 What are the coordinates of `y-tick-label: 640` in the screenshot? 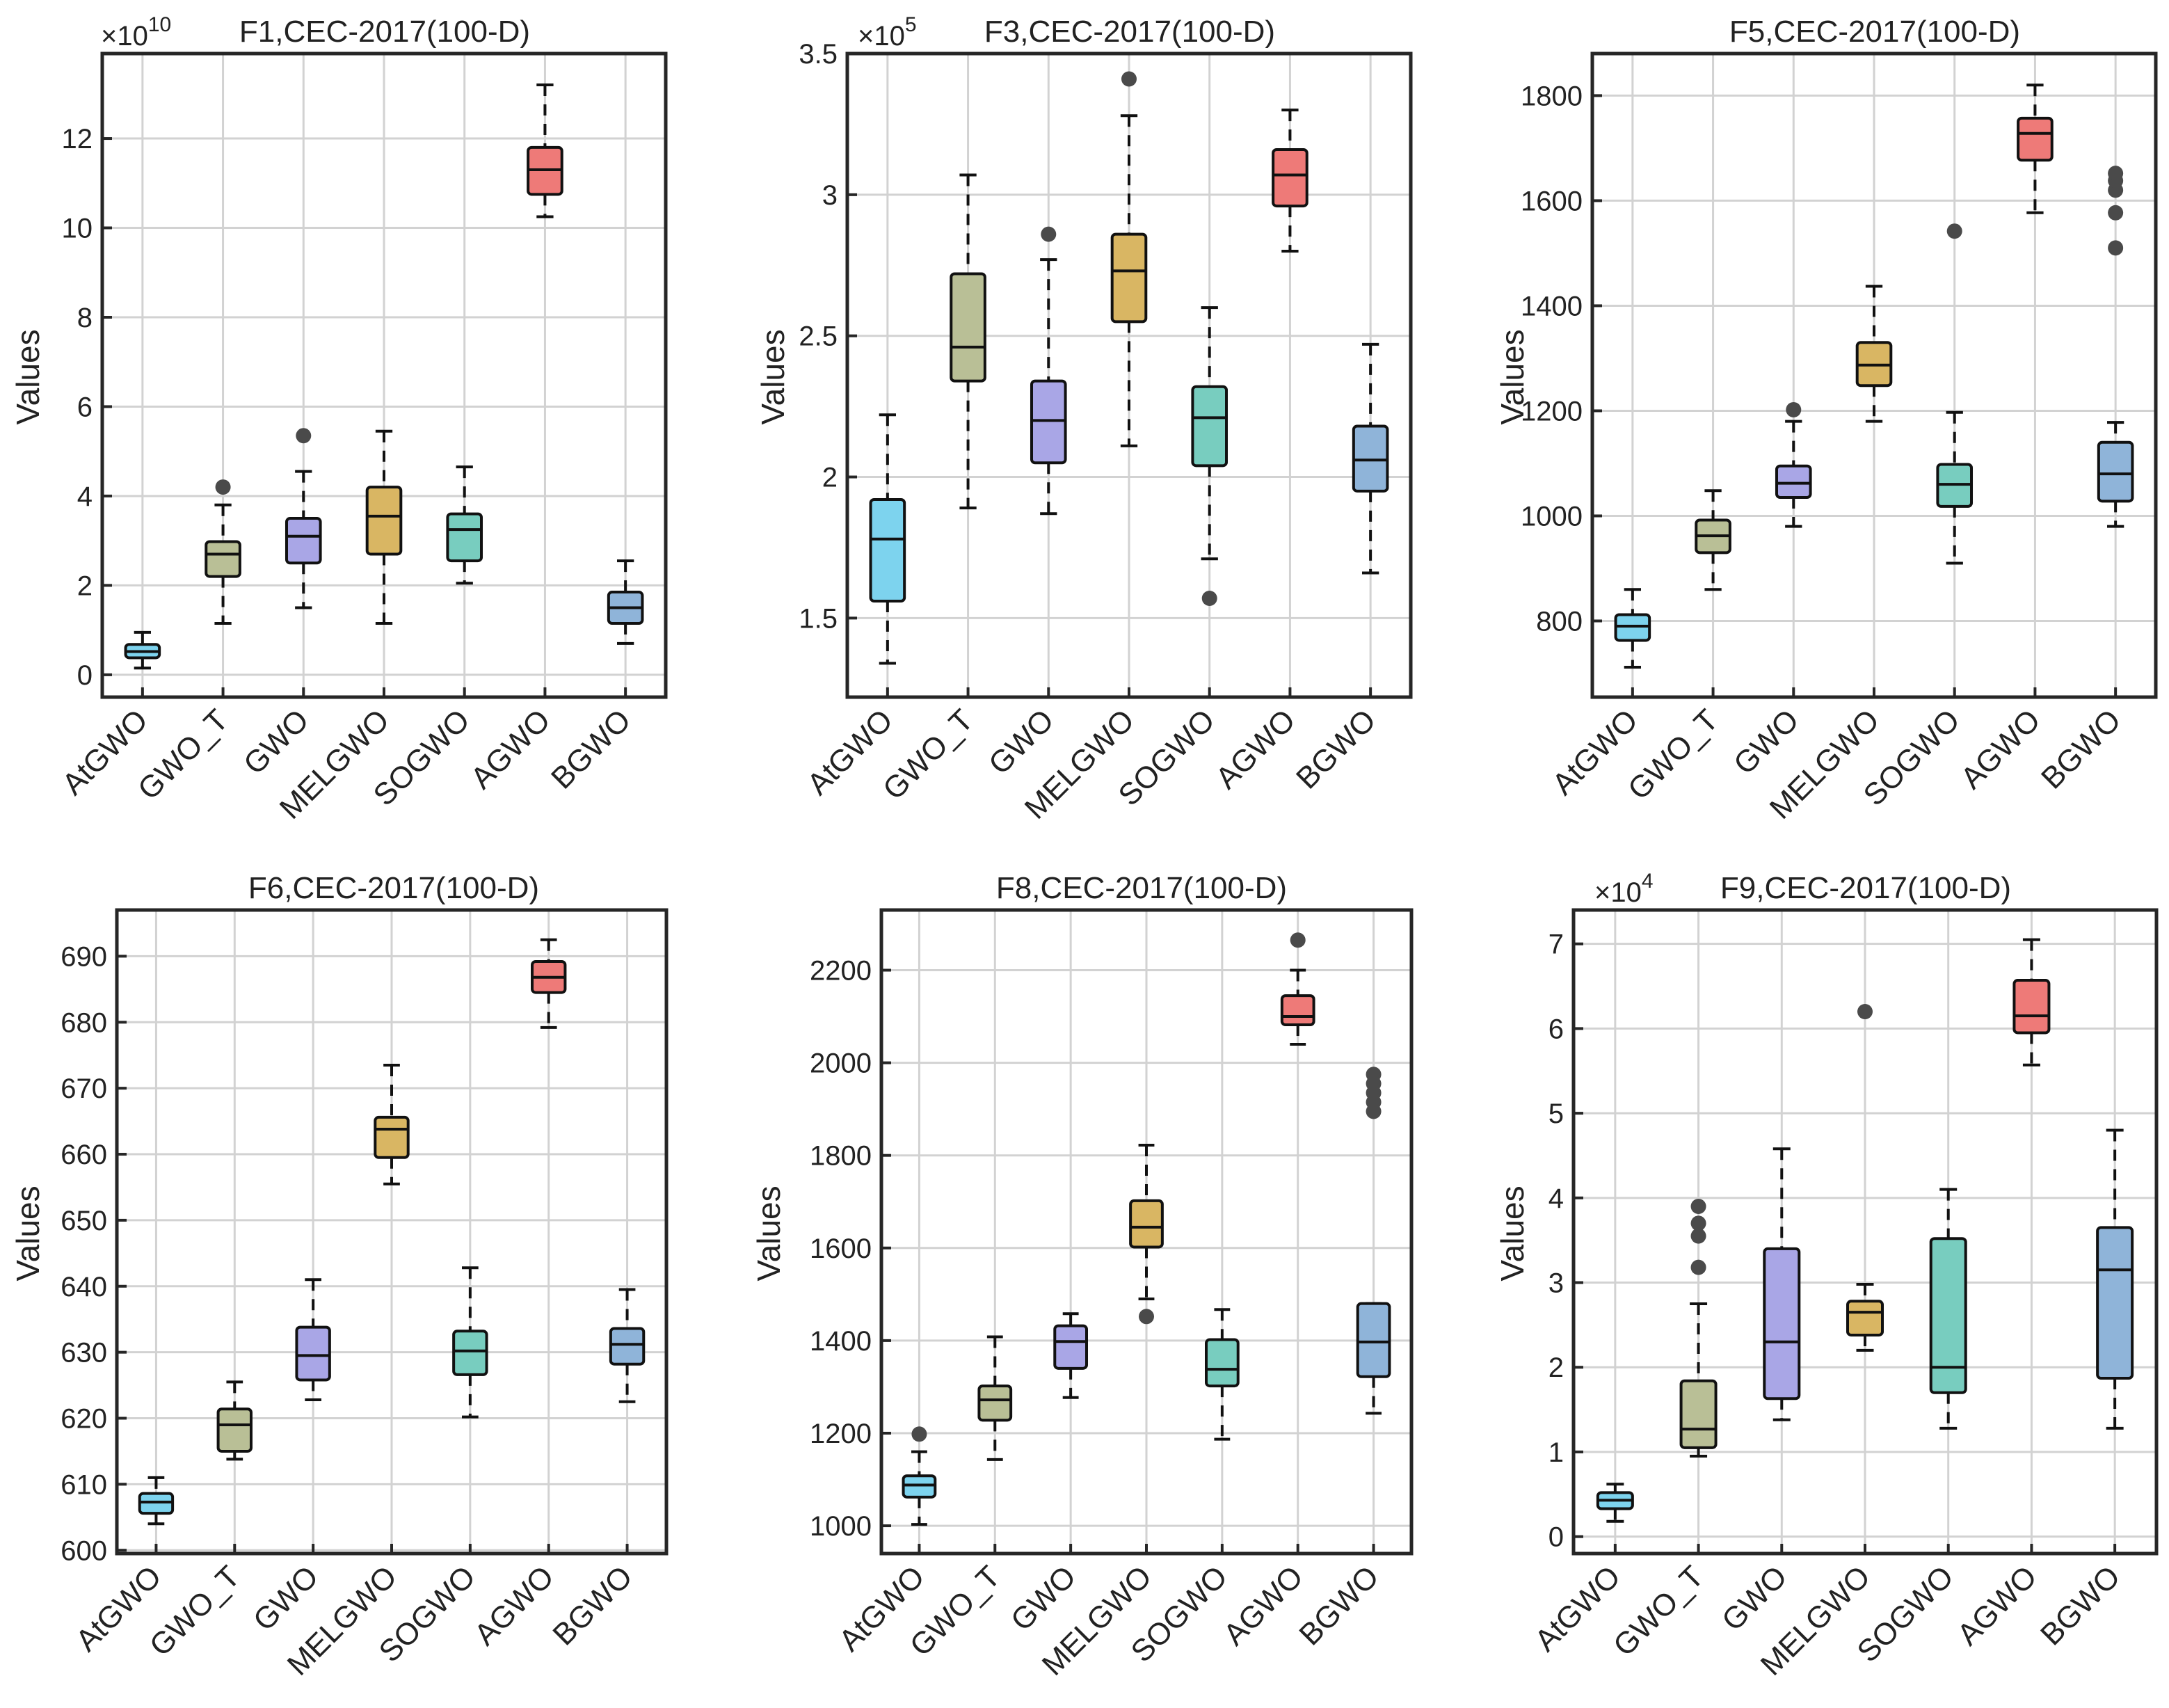 It's located at (84, 1287).